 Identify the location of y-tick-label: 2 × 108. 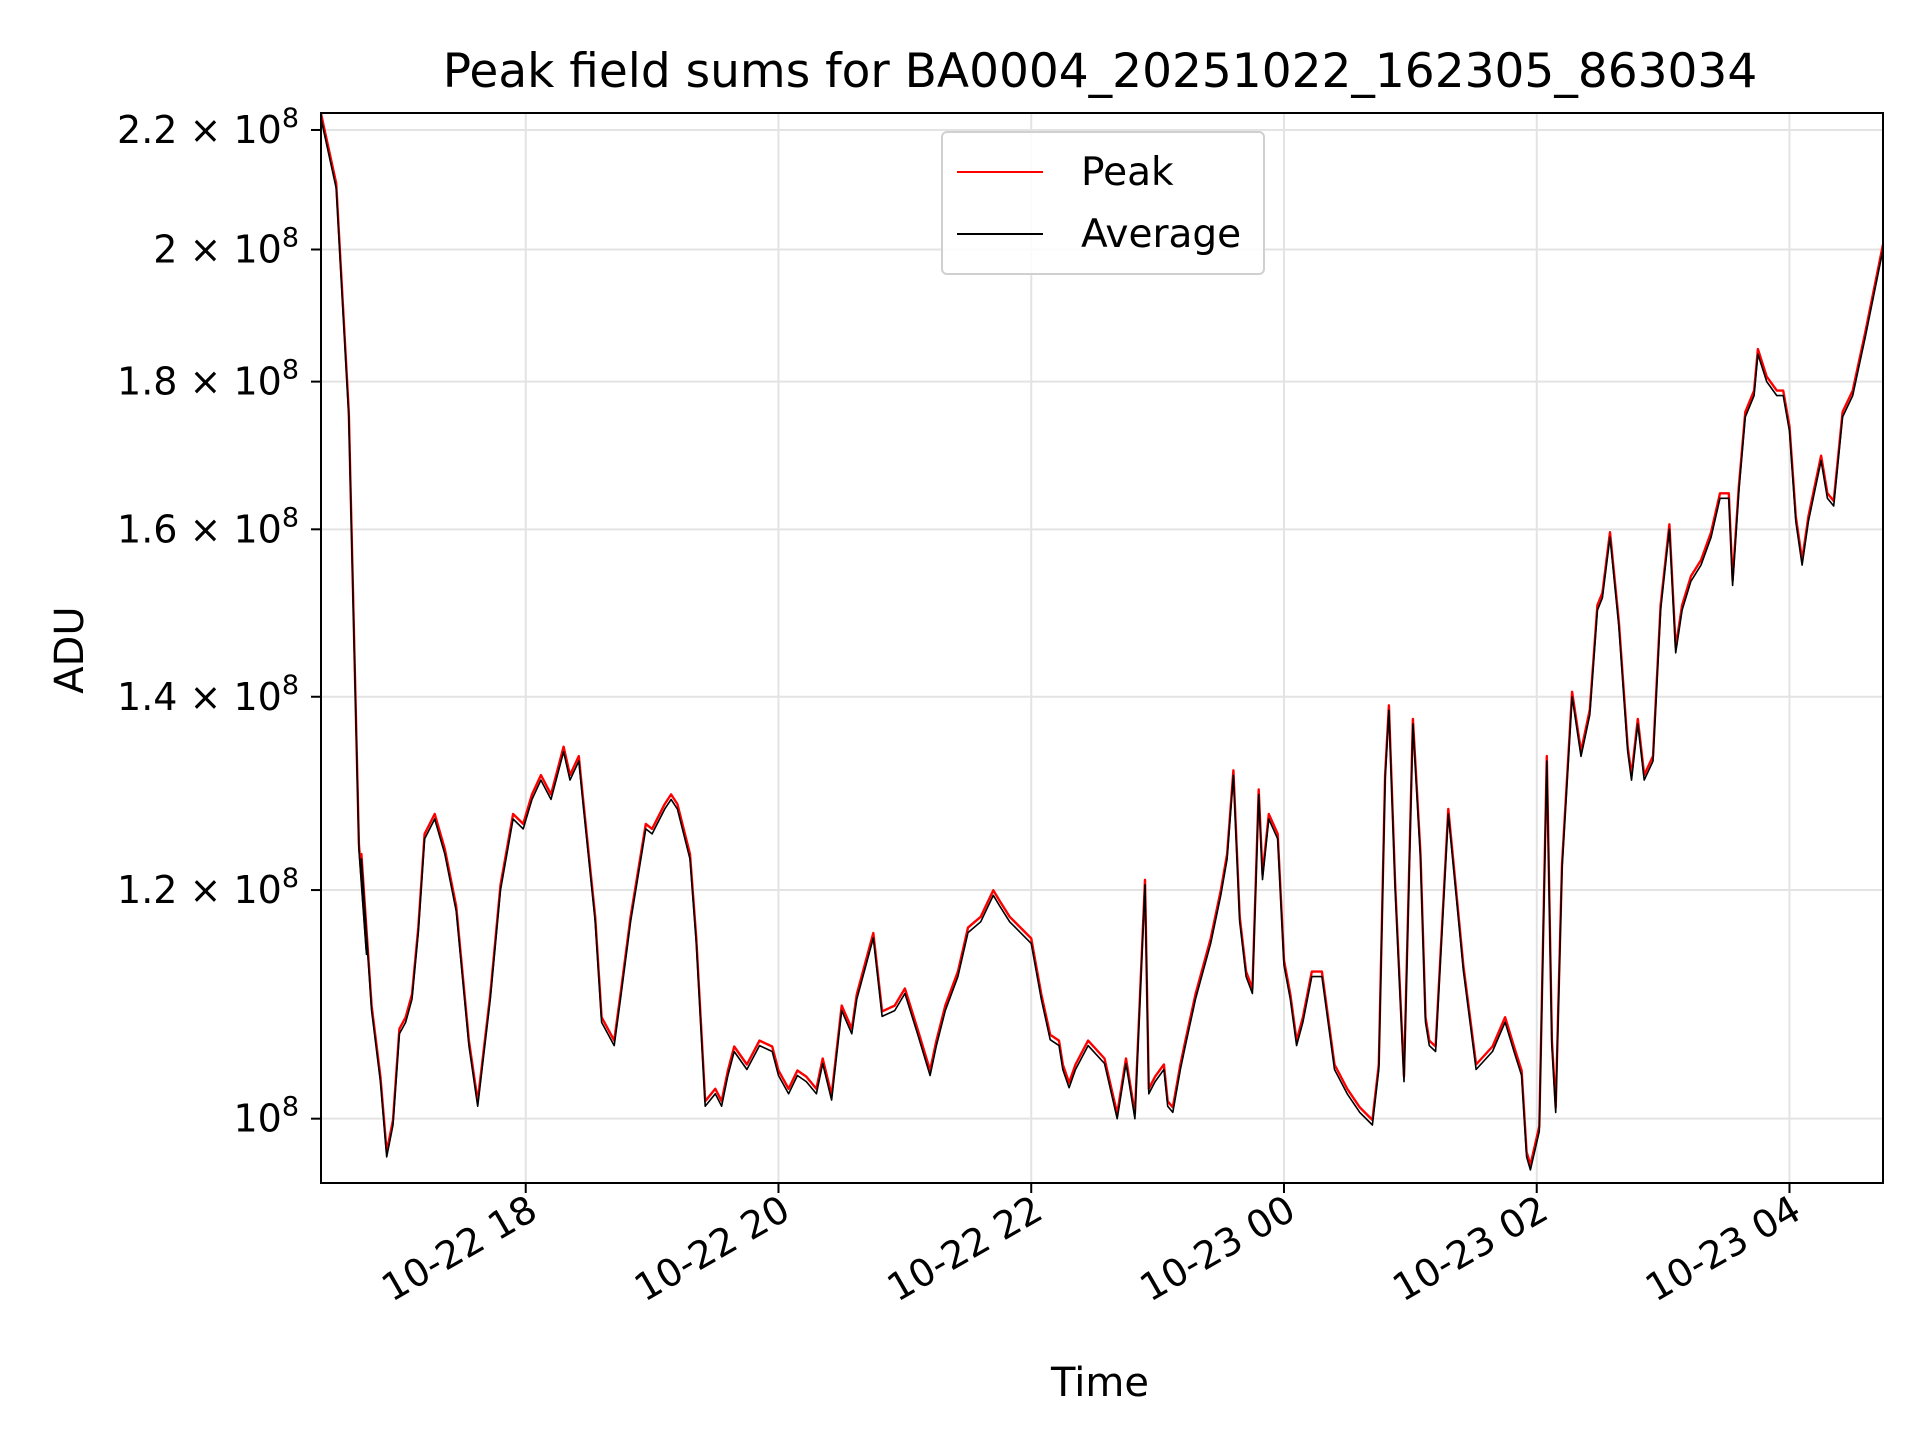
(226, 246).